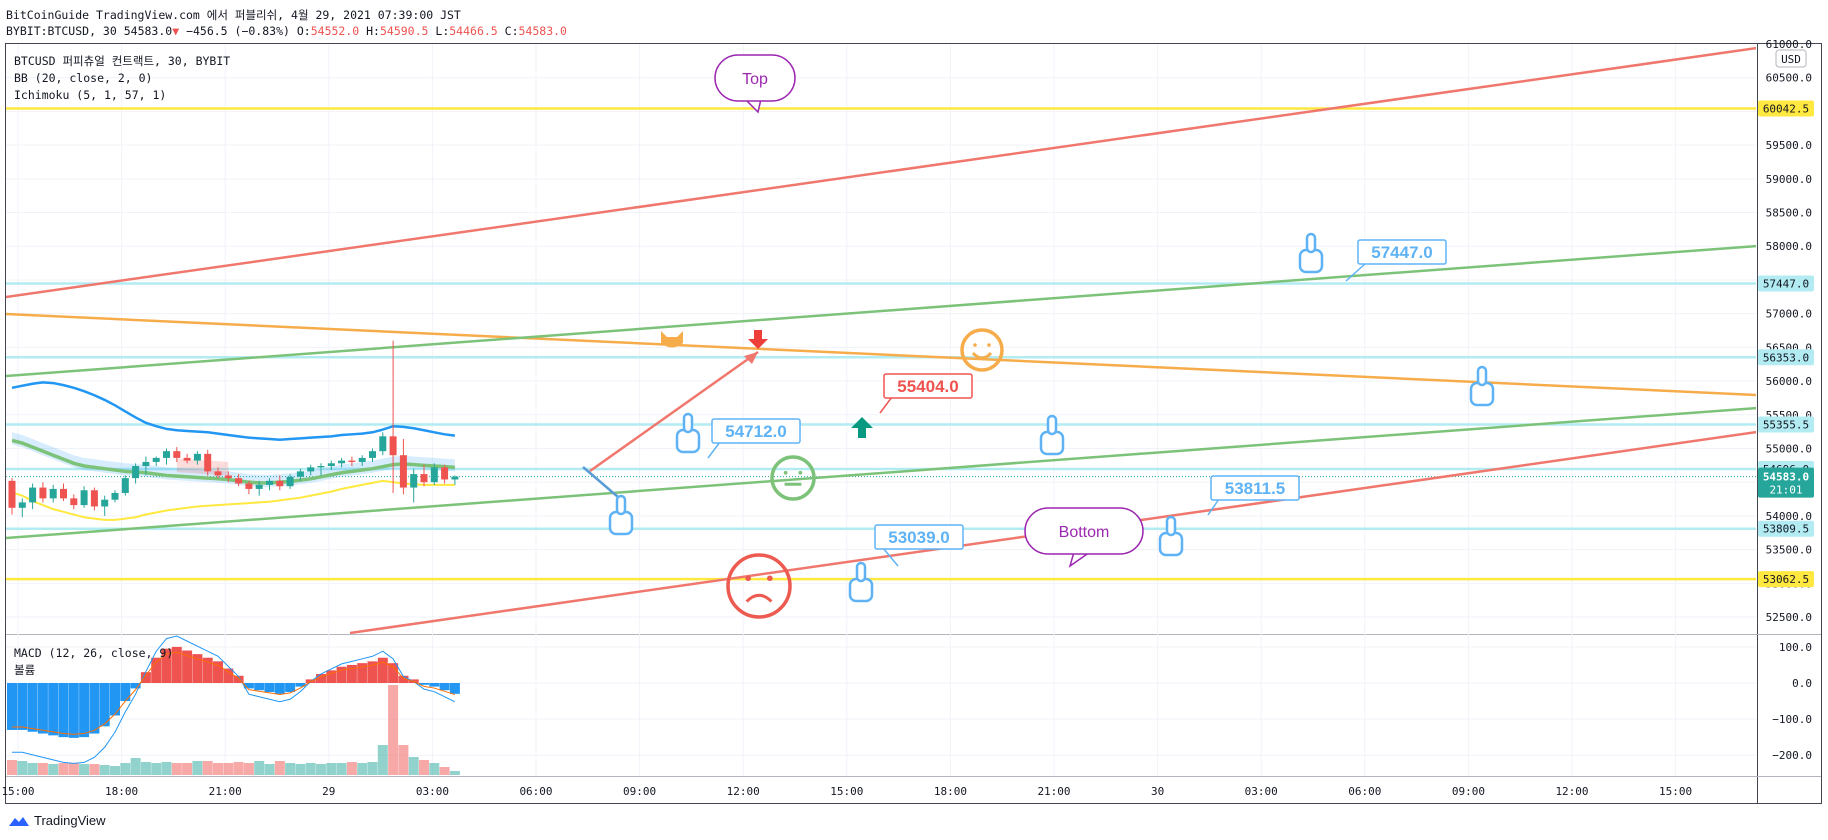  Describe the element at coordinates (83, 78) in the screenshot. I see `legend-bb: BB (20, close, 2, 0)` at that location.